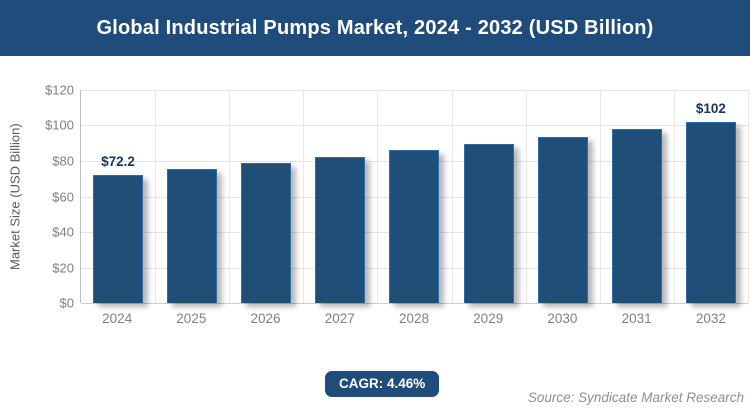 The width and height of the screenshot is (750, 417). What do you see at coordinates (117, 318) in the screenshot?
I see `x-tick-label: 2024` at bounding box center [117, 318].